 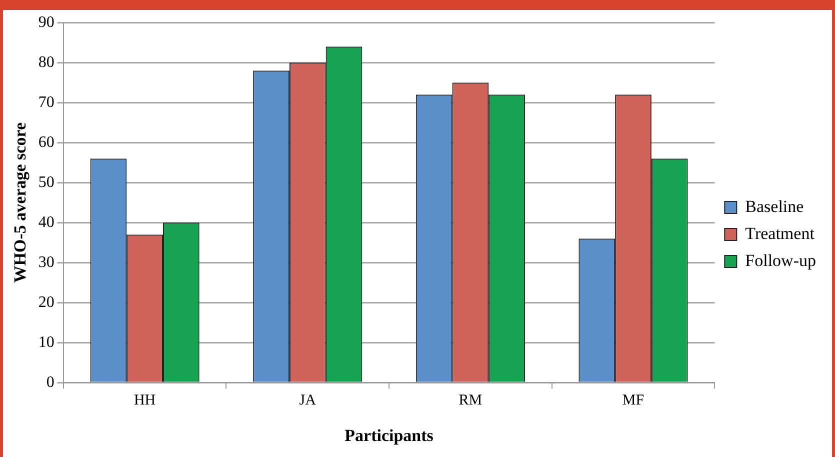 What do you see at coordinates (470, 400) in the screenshot?
I see `x-tick-label: RM` at bounding box center [470, 400].